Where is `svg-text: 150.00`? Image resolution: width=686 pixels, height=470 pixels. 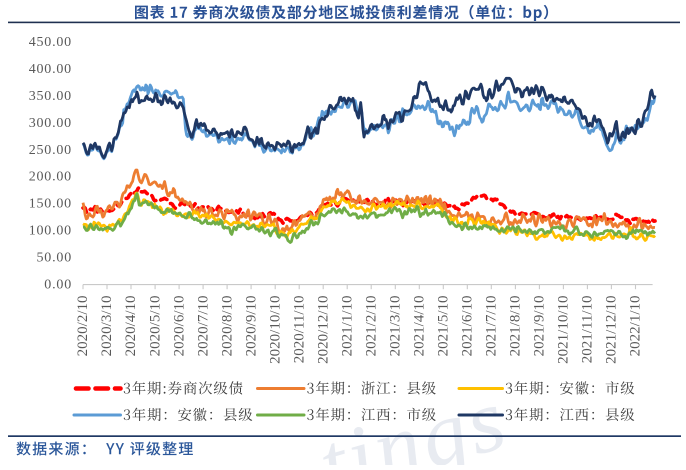 svg-text: 150.00 is located at coordinates (50, 204).